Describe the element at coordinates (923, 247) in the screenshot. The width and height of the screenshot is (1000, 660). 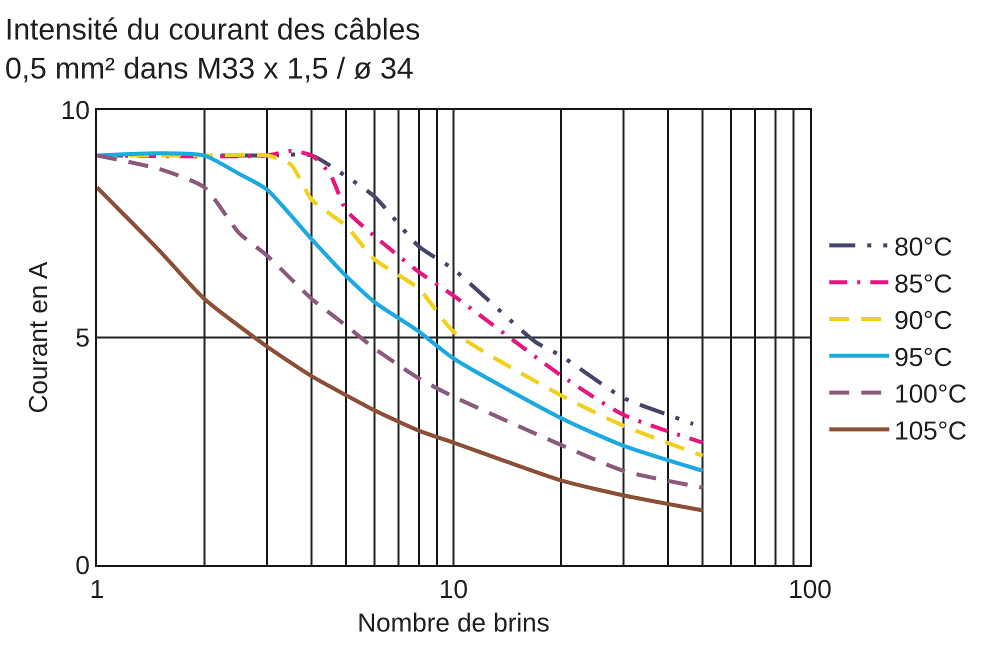
I see `legend-label: 80°C` at that location.